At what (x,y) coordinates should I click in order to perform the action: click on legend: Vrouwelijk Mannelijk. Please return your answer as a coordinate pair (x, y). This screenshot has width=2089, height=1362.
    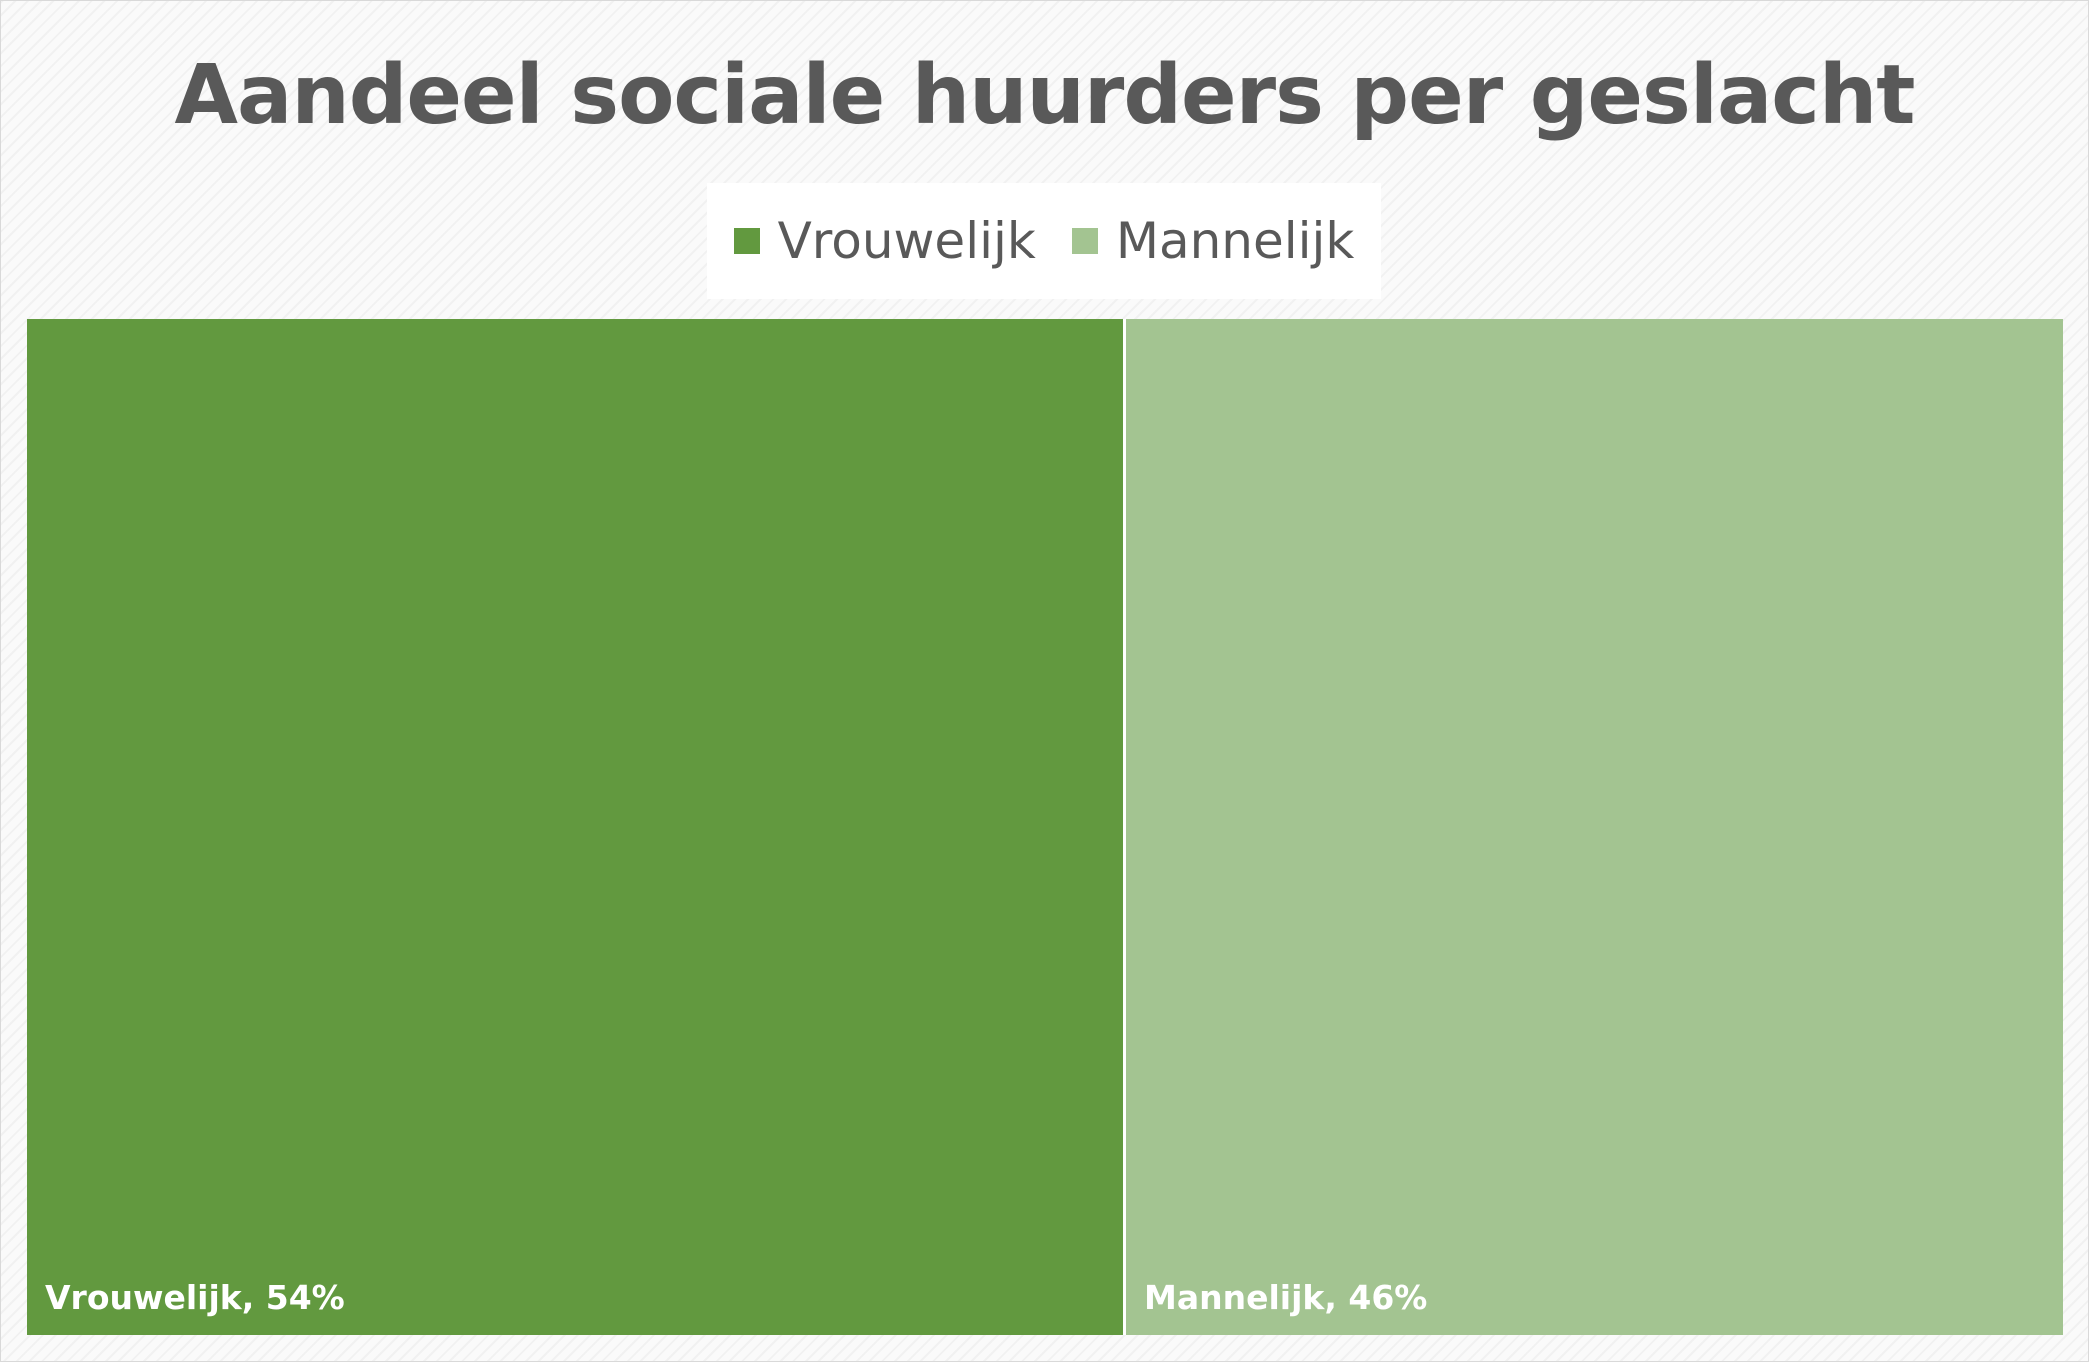
    Looking at the image, I should click on (1044, 241).